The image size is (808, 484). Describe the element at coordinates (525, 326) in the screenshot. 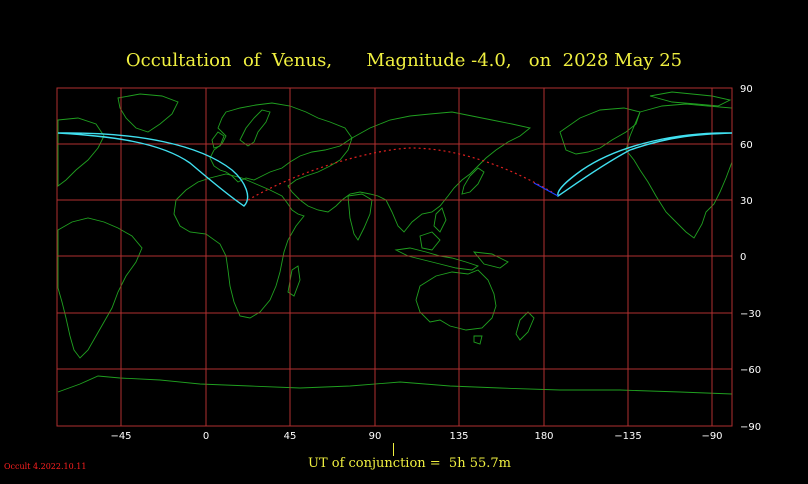

I see `coast-new-zealand` at that location.